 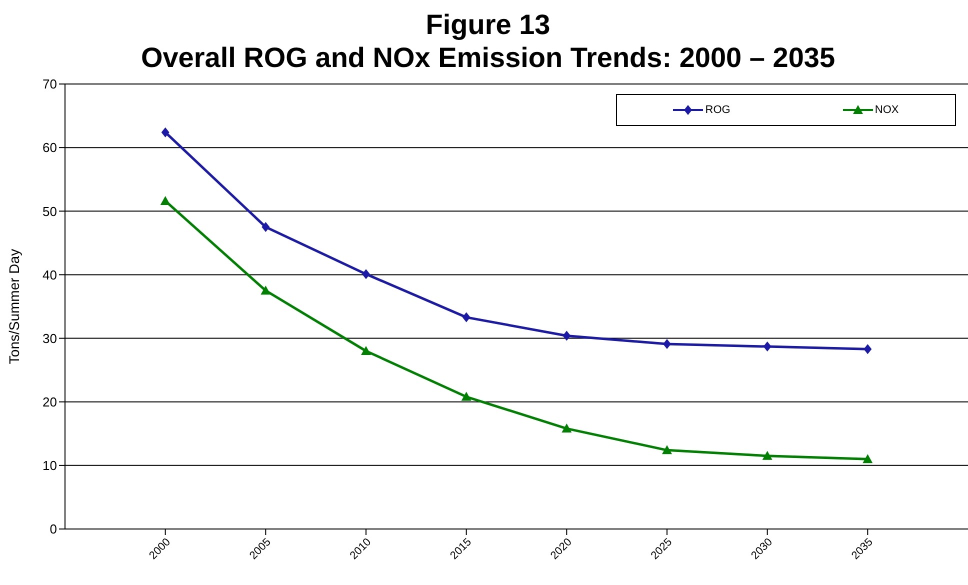 What do you see at coordinates (488, 24) in the screenshot?
I see `chart-title: Figure 13` at bounding box center [488, 24].